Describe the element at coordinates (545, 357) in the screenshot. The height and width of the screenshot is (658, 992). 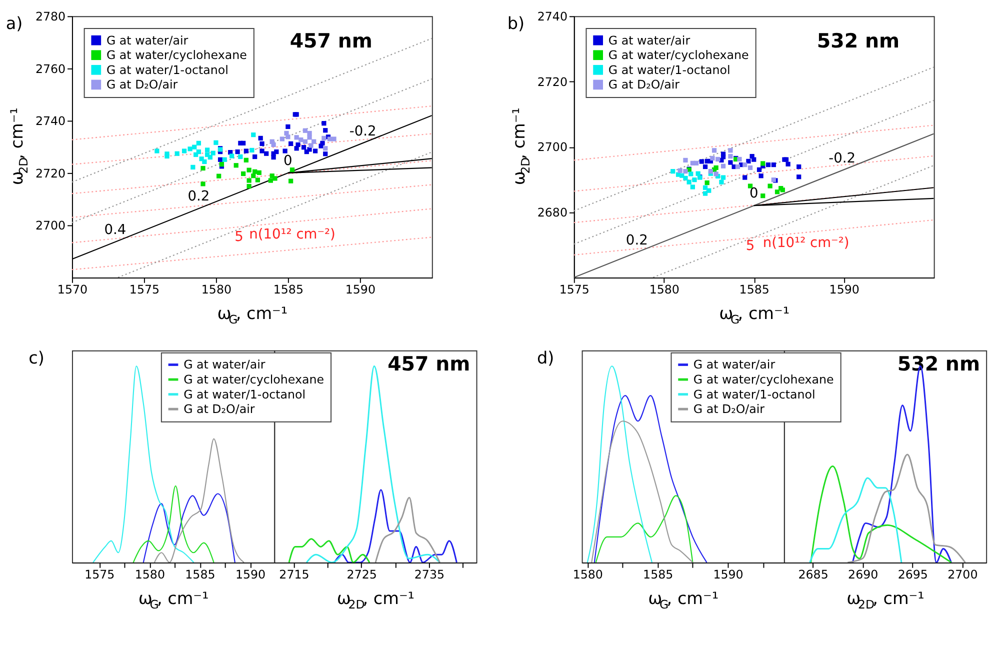
I see `text: d)` at that location.